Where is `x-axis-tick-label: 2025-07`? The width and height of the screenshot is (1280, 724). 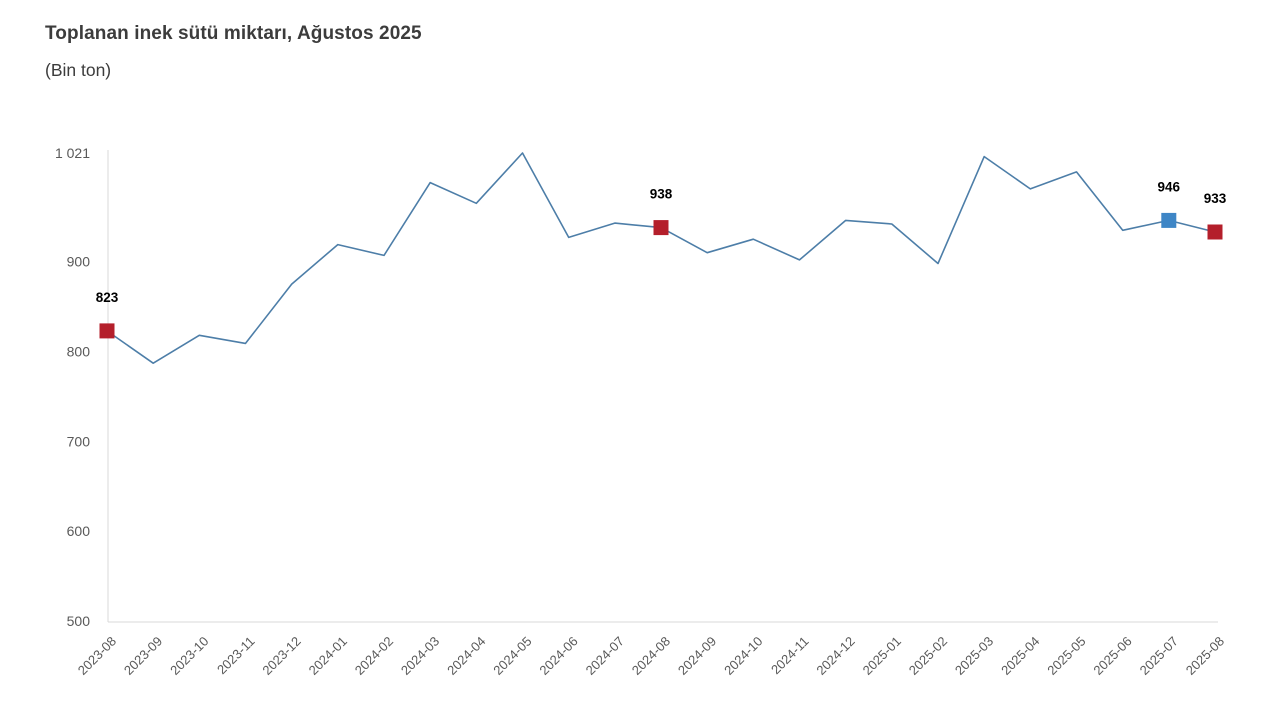
x-axis-tick-label: 2025-07 is located at coordinates (1159, 656).